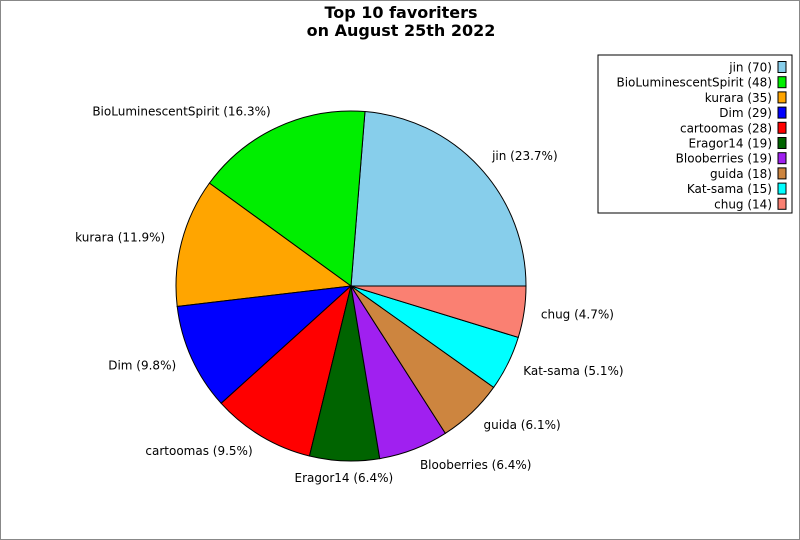 This screenshot has width=800, height=540. I want to click on legend-label: Dim (29), so click(745, 113).